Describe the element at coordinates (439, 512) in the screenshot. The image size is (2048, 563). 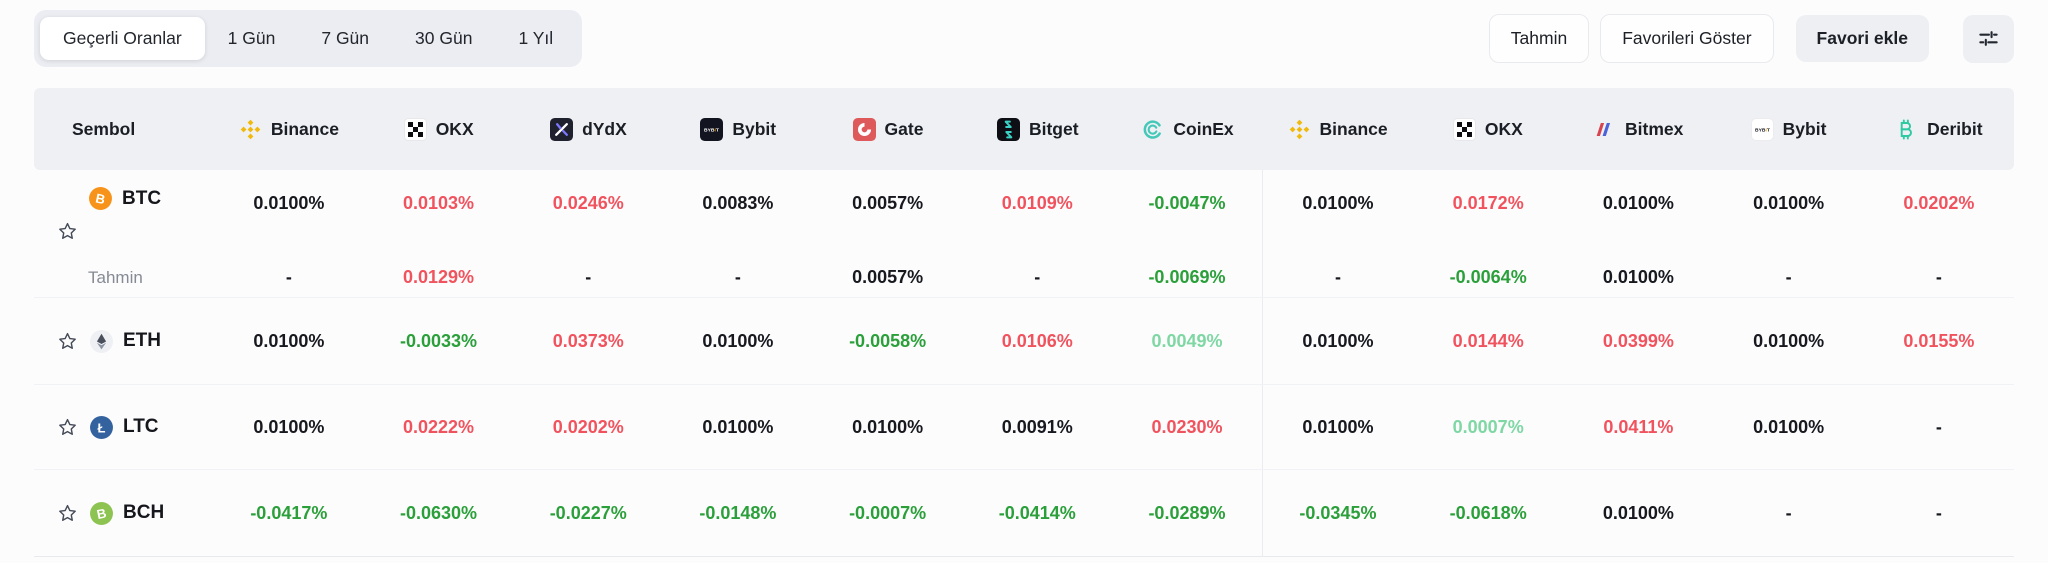
I see `rate-cell: -0.0630%` at that location.